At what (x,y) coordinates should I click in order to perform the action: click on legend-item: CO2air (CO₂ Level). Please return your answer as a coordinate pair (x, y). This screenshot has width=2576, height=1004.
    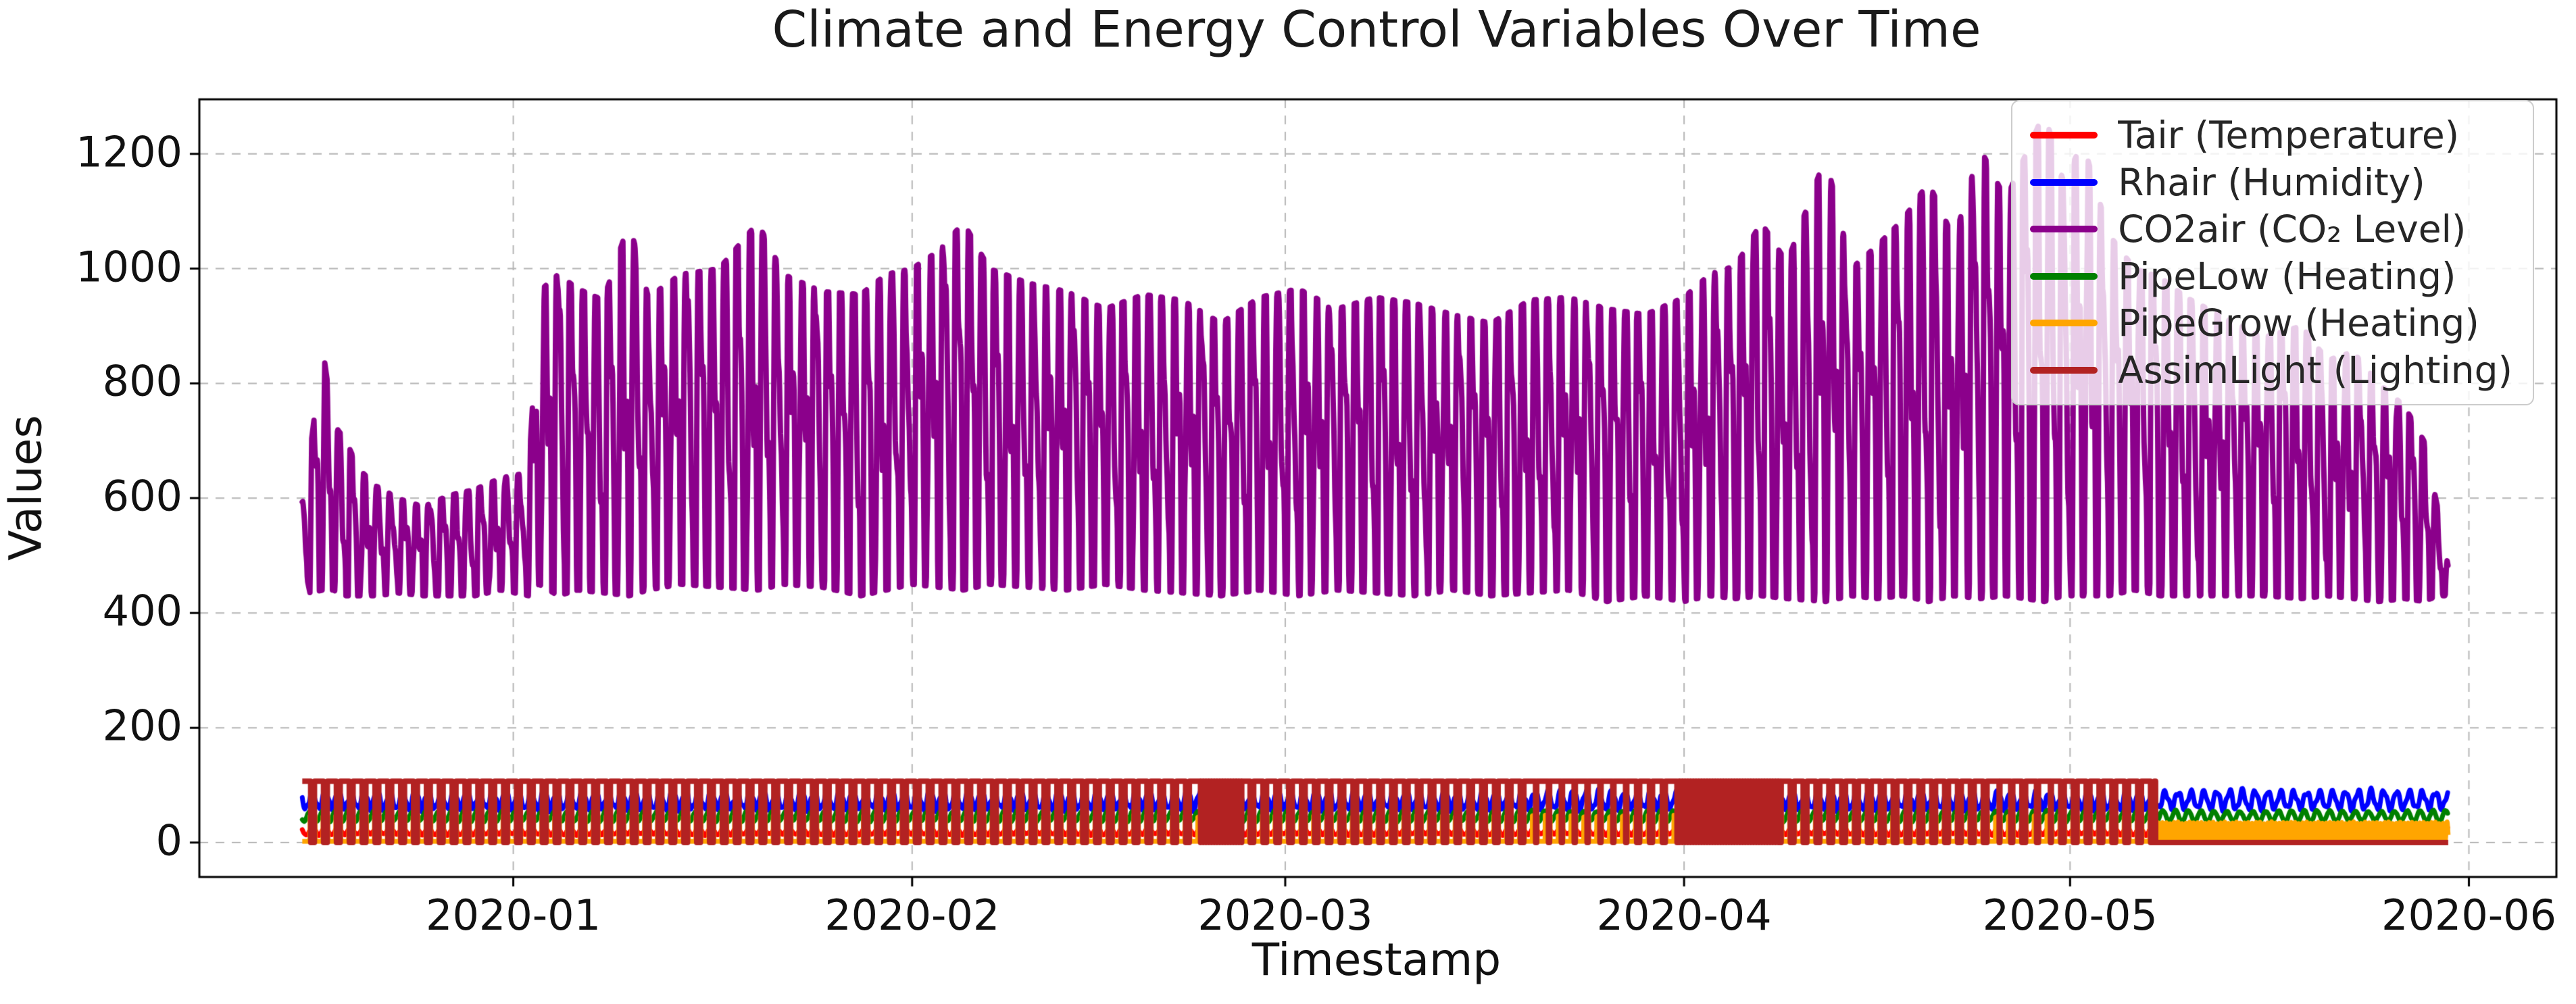
    Looking at the image, I should click on (2271, 229).